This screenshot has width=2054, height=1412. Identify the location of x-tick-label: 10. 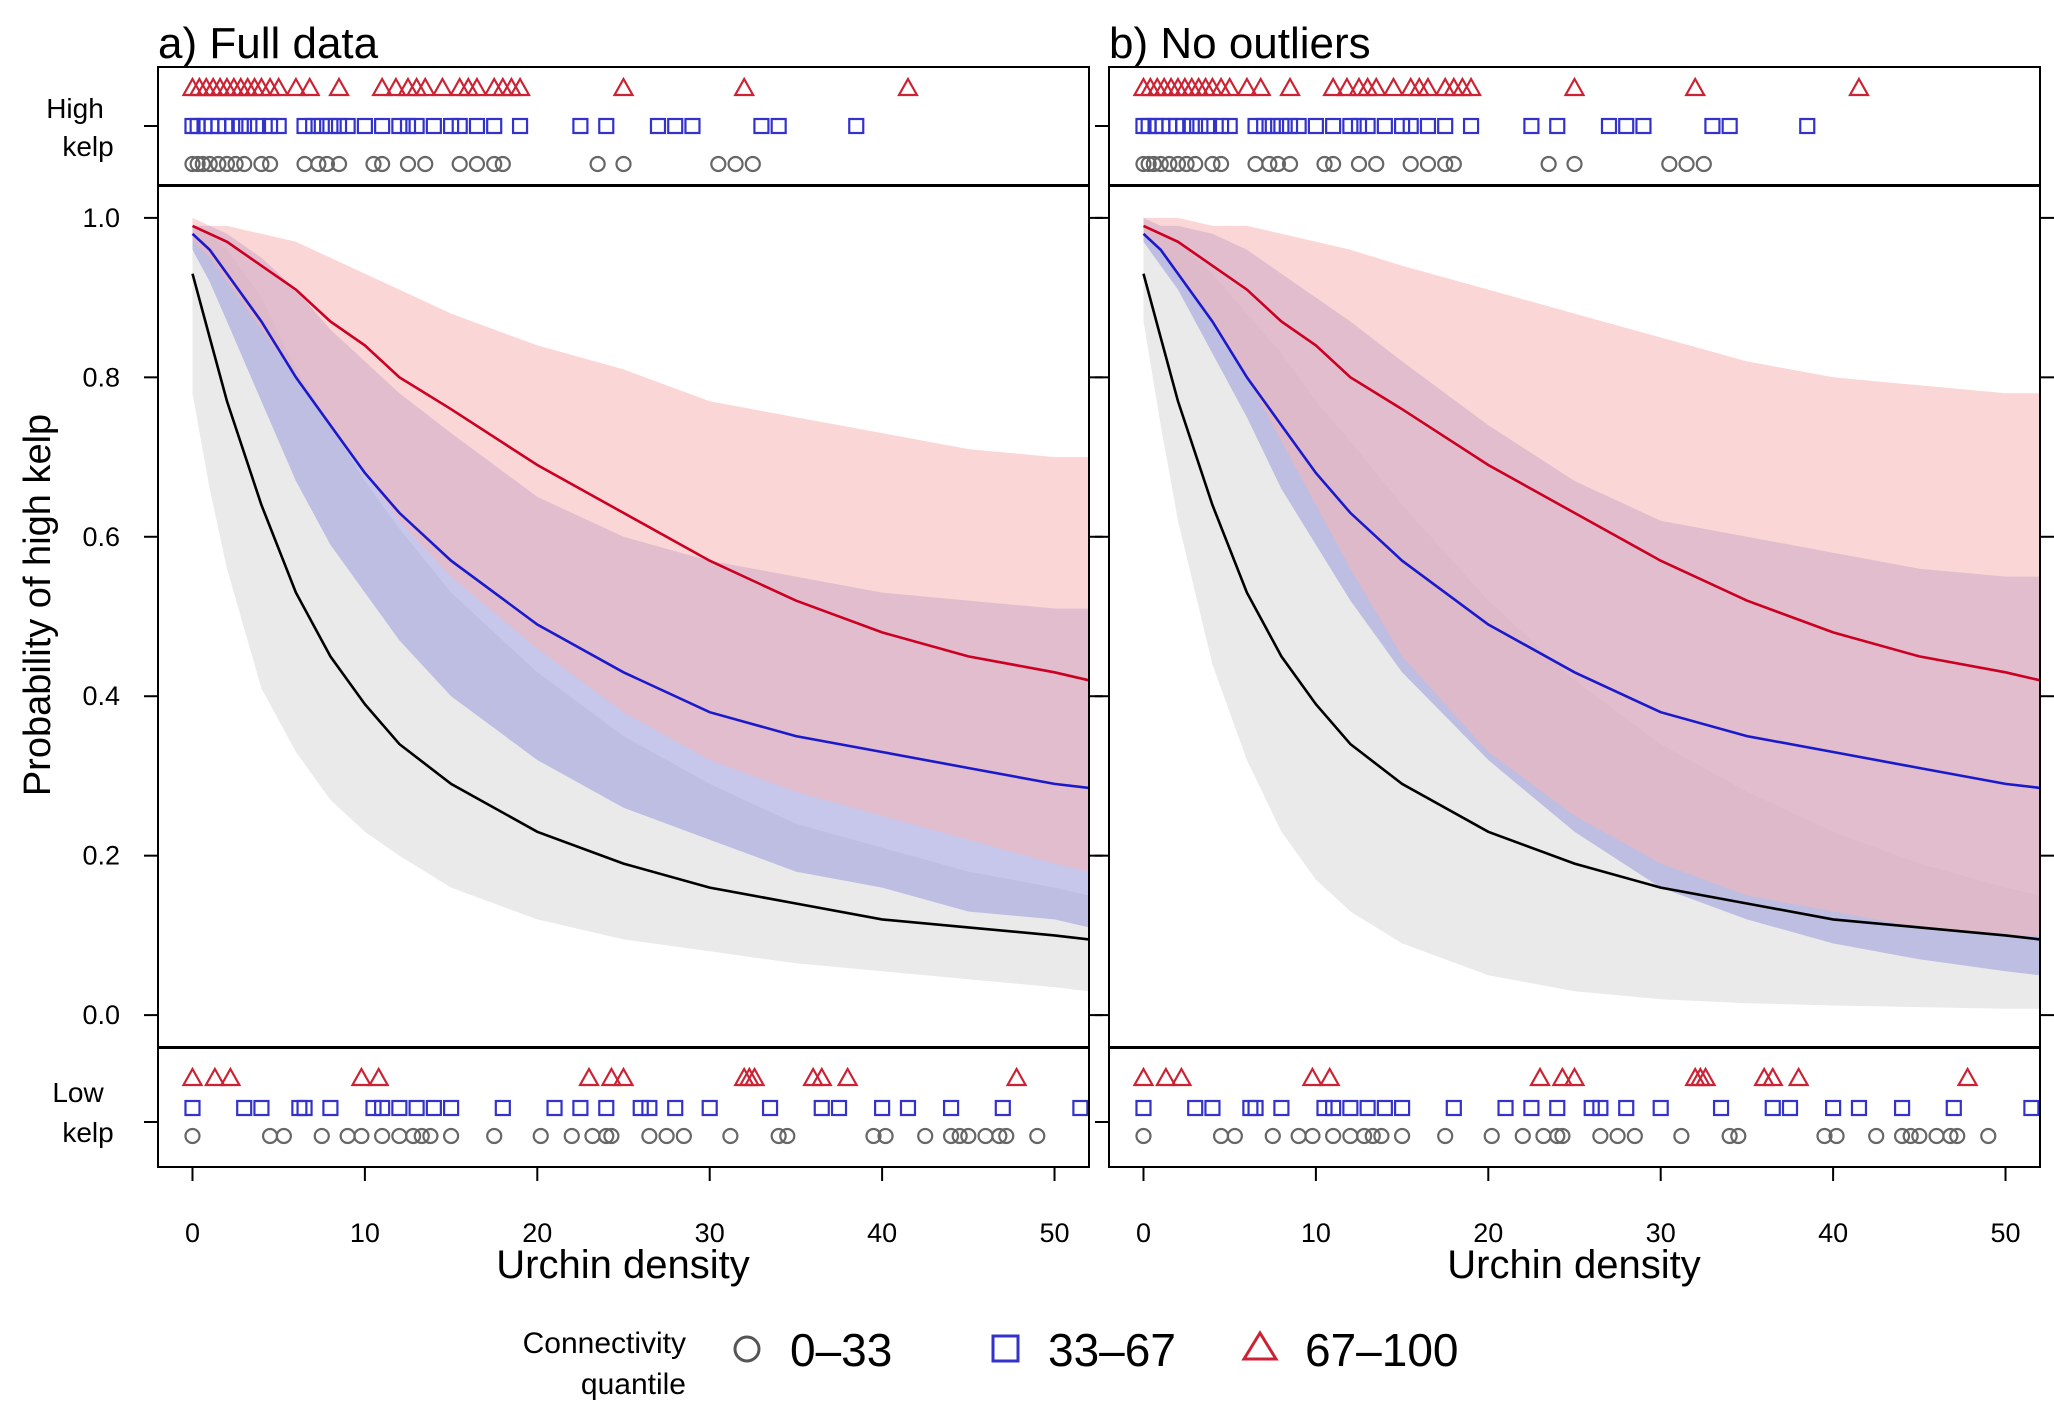
(365, 1233).